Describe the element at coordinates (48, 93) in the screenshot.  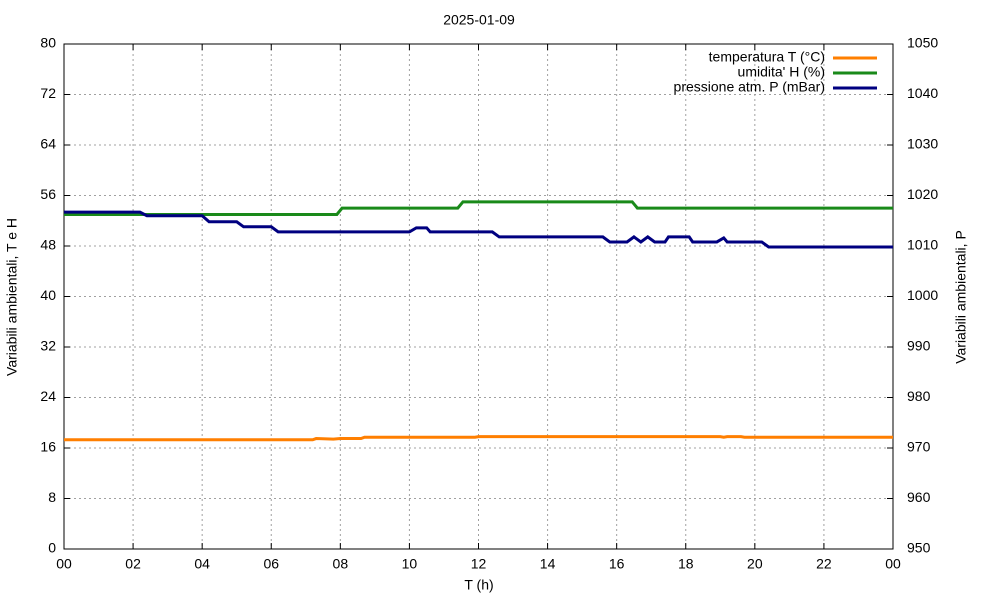
I see `y-tick-label: 72` at that location.